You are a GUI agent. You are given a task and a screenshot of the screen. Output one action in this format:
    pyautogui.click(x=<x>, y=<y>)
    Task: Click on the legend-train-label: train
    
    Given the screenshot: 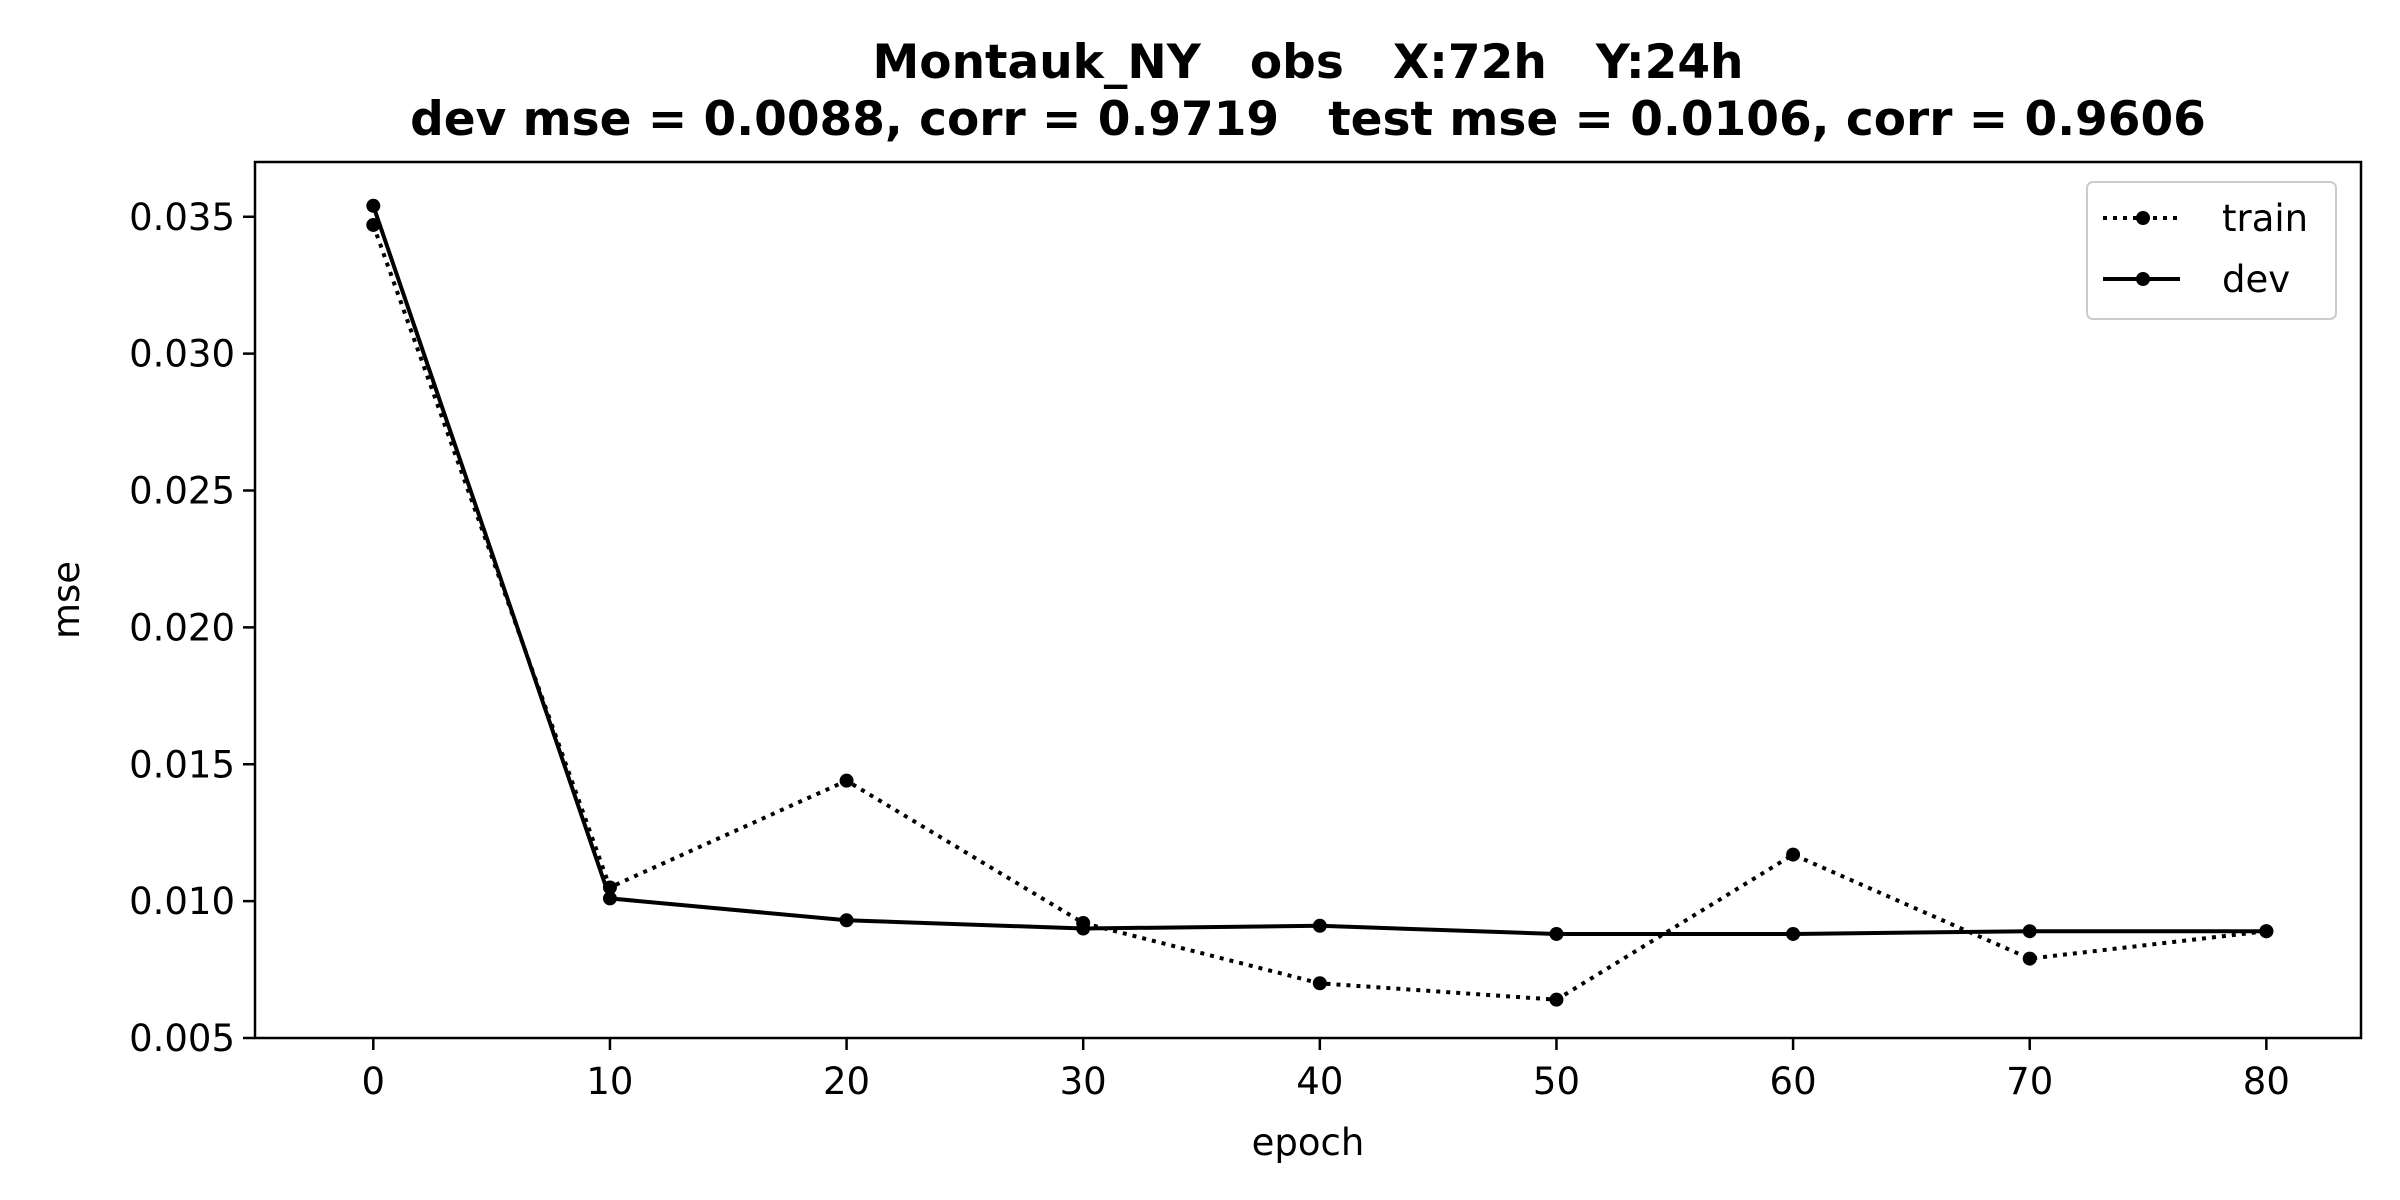 What is the action you would take?
    pyautogui.click(x=2265, y=218)
    